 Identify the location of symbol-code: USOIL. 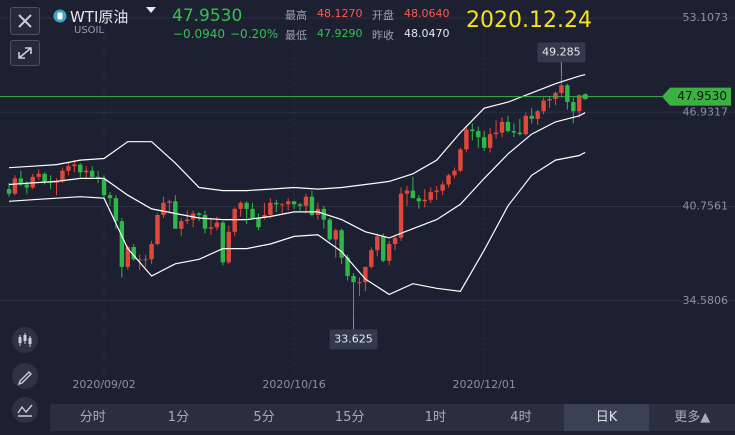
(89, 30).